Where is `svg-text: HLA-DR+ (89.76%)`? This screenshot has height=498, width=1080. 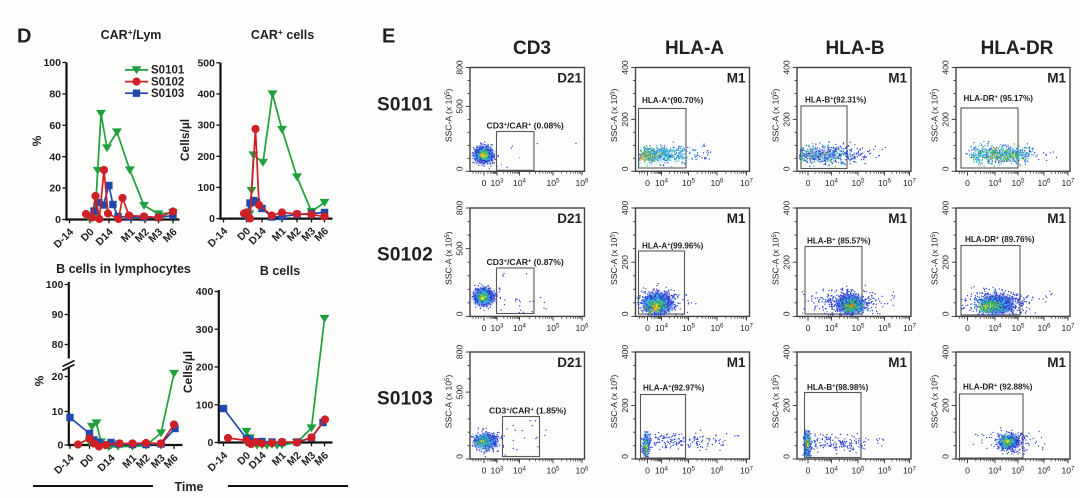 svg-text: HLA-DR+ (89.76%) is located at coordinates (1000, 239).